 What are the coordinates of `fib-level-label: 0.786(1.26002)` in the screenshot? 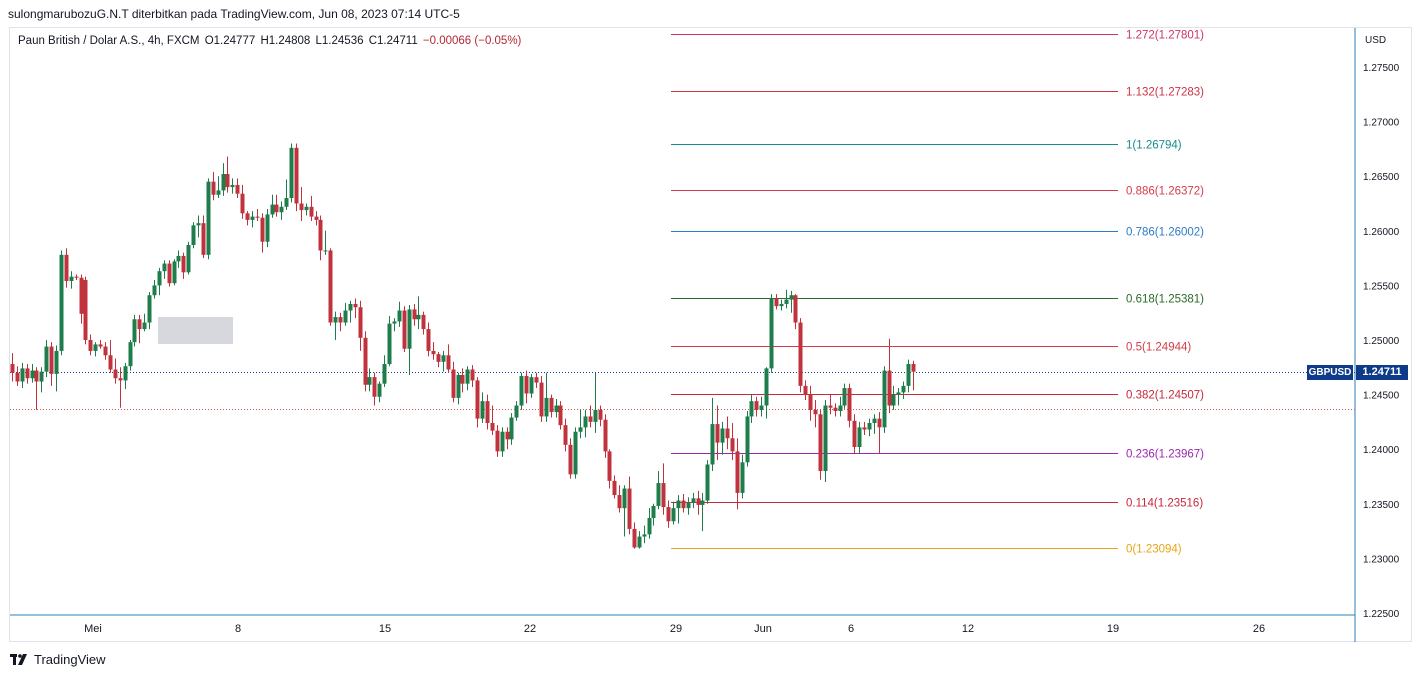 It's located at (1165, 233).